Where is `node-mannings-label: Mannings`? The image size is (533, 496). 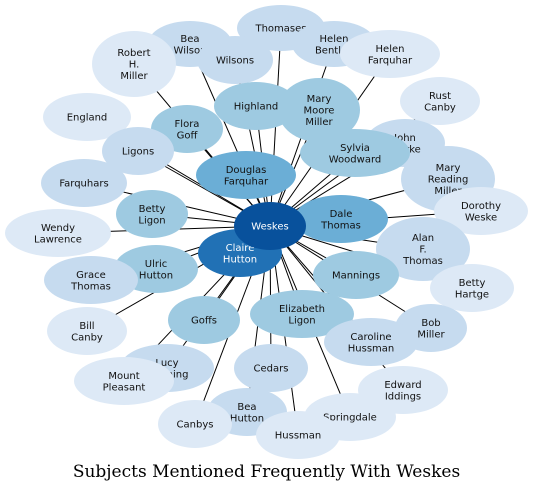
node-mannings-label: Mannings is located at coordinates (356, 276).